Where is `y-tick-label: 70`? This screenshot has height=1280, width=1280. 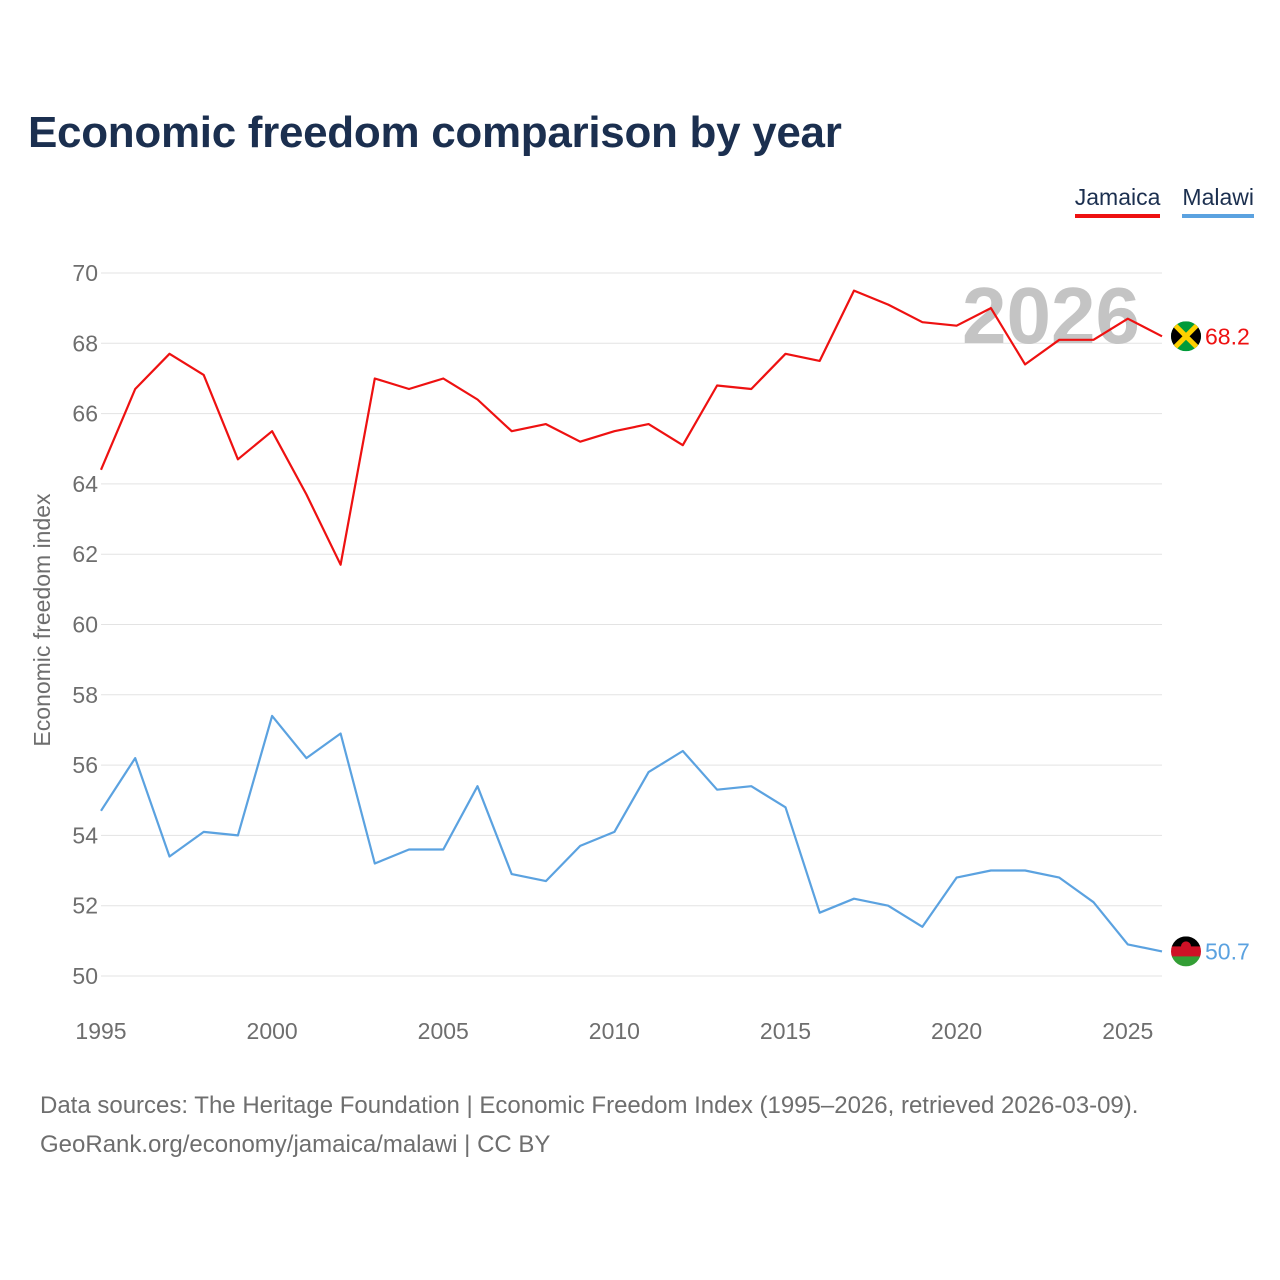
y-tick-label: 70 is located at coordinates (85, 273).